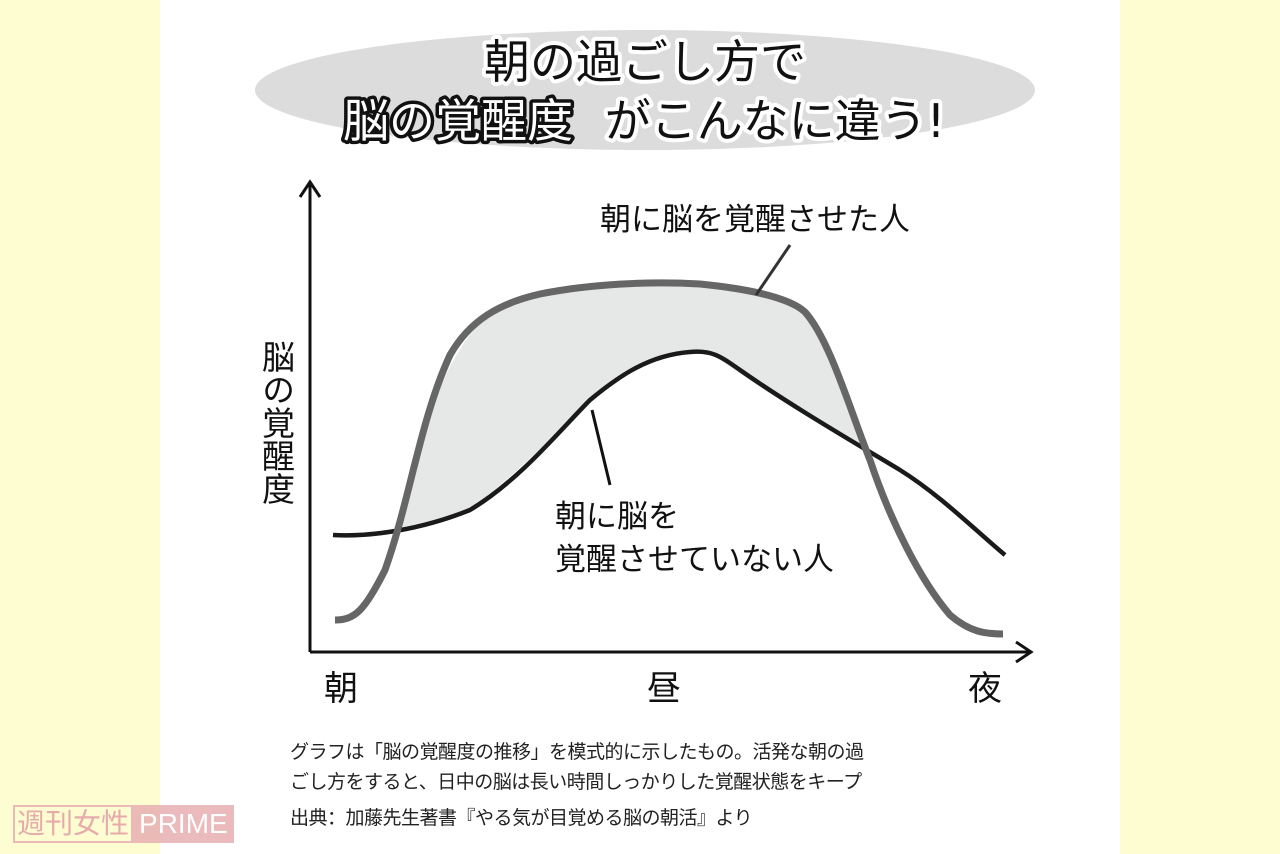  What do you see at coordinates (601, 447) in the screenshot?
I see `not-awakened-leader` at bounding box center [601, 447].